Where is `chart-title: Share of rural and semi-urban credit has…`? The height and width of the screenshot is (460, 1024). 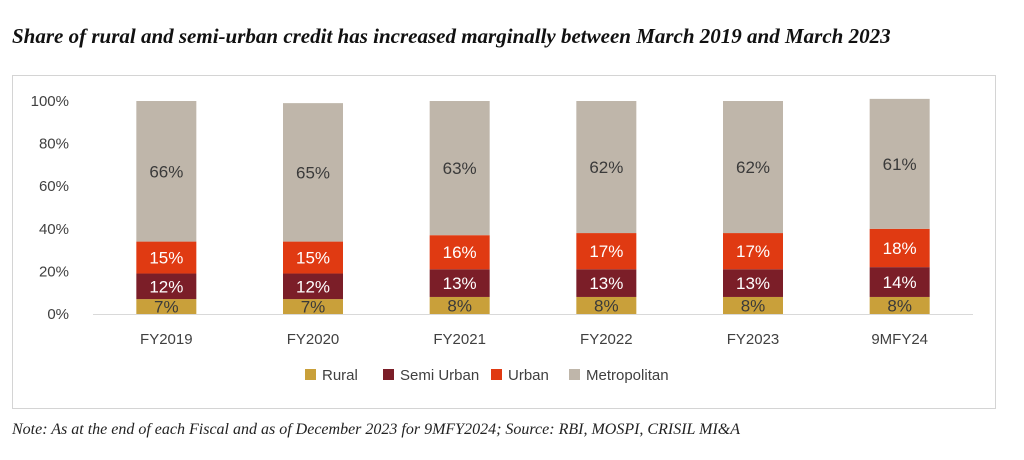 chart-title: Share of rural and semi-urban credit has… is located at coordinates (451, 36).